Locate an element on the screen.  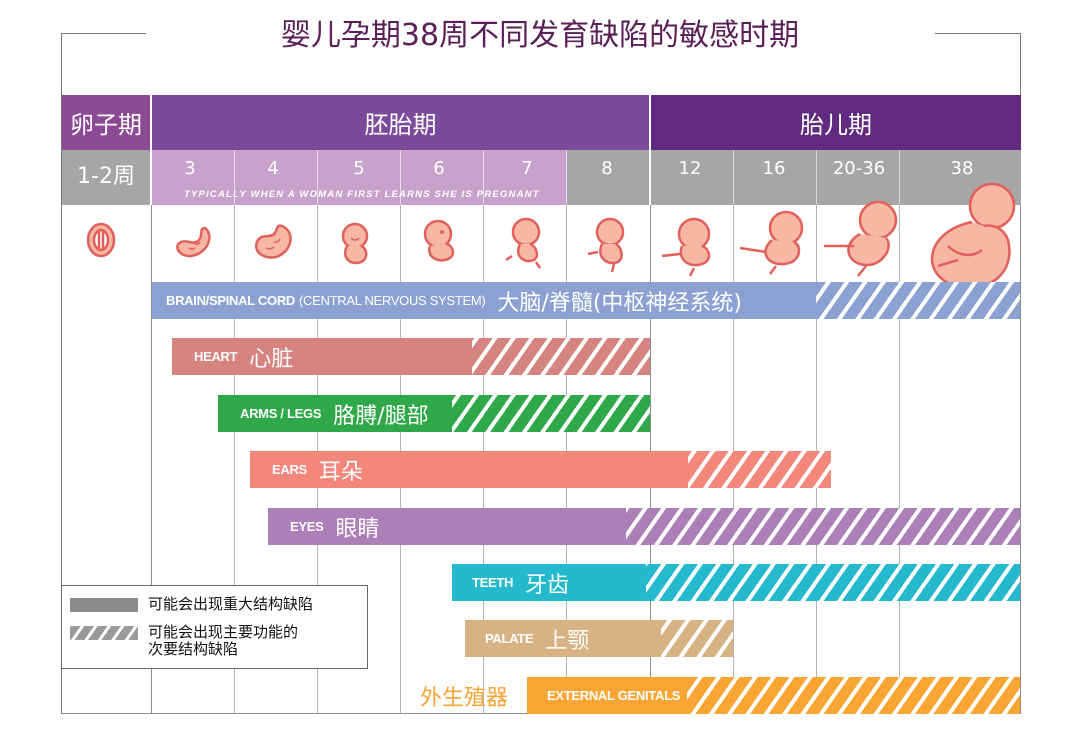
bar-arms-legs-en-label: ARMS / LEGS is located at coordinates (281, 413).